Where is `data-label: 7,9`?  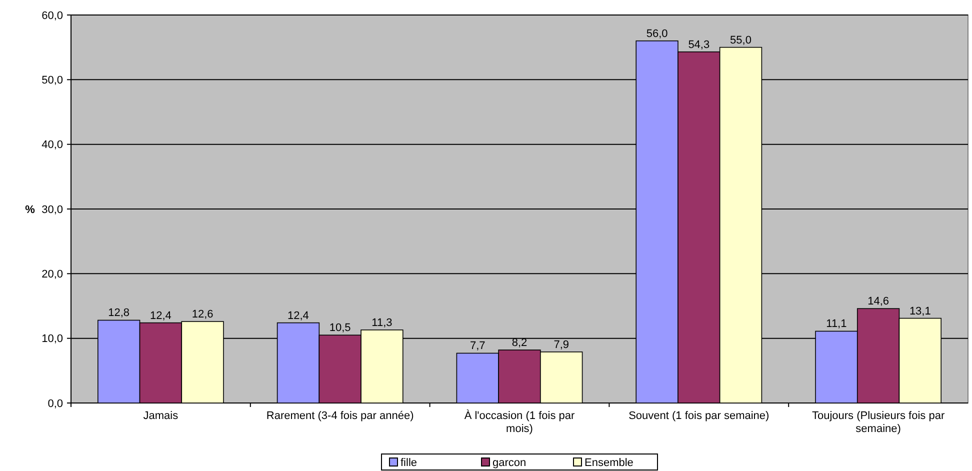
data-label: 7,9 is located at coordinates (562, 344).